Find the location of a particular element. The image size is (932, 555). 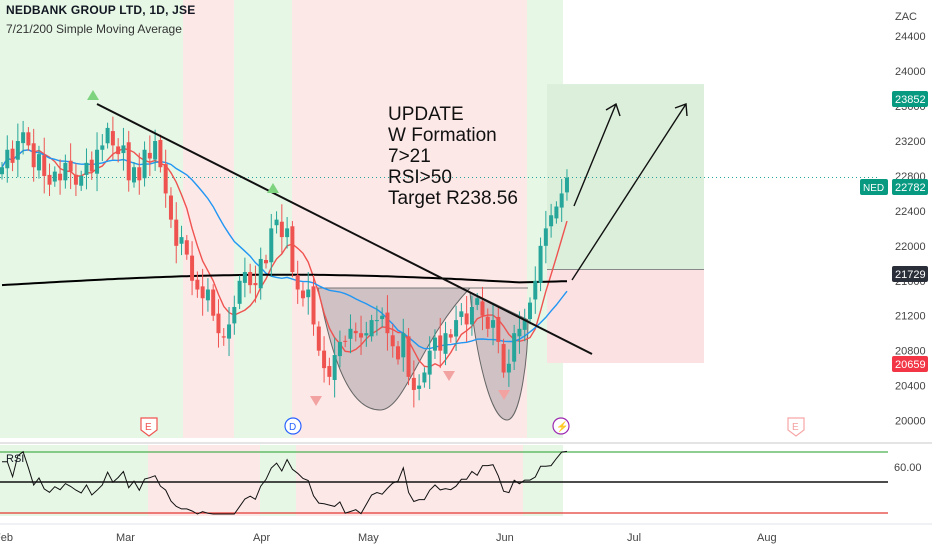

price-tick-22000: 22000 is located at coordinates (910, 247).